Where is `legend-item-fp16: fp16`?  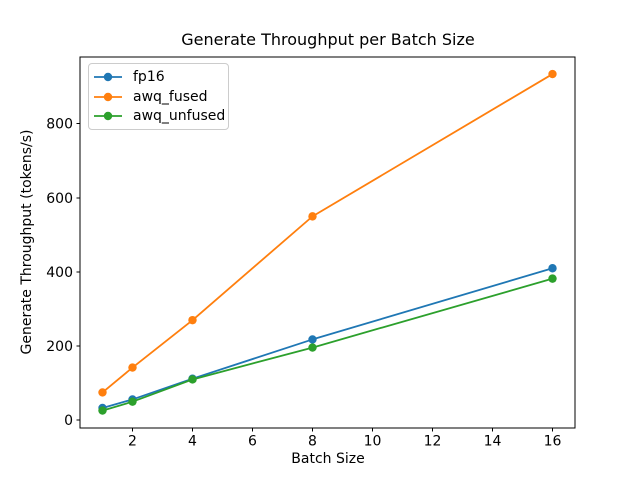 legend-item-fp16: fp16 is located at coordinates (158, 77).